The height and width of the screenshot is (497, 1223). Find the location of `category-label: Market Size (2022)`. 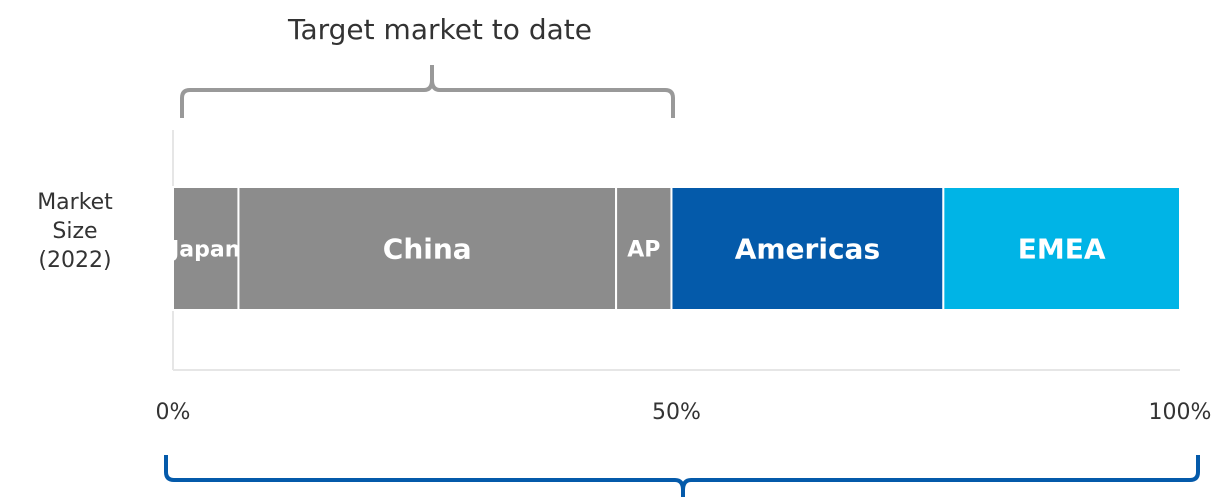

category-label: Market Size (2022) is located at coordinates (75, 231).